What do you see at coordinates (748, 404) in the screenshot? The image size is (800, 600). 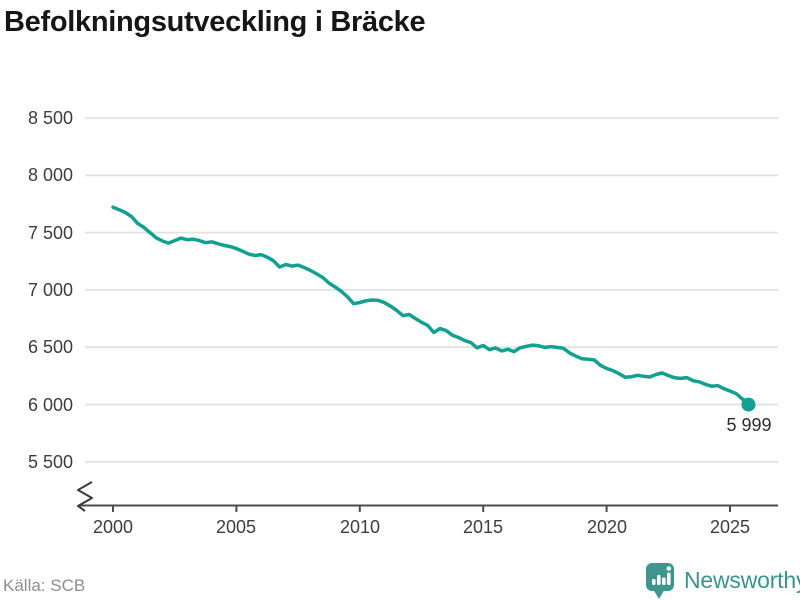 I see `end-point-marker` at bounding box center [748, 404].